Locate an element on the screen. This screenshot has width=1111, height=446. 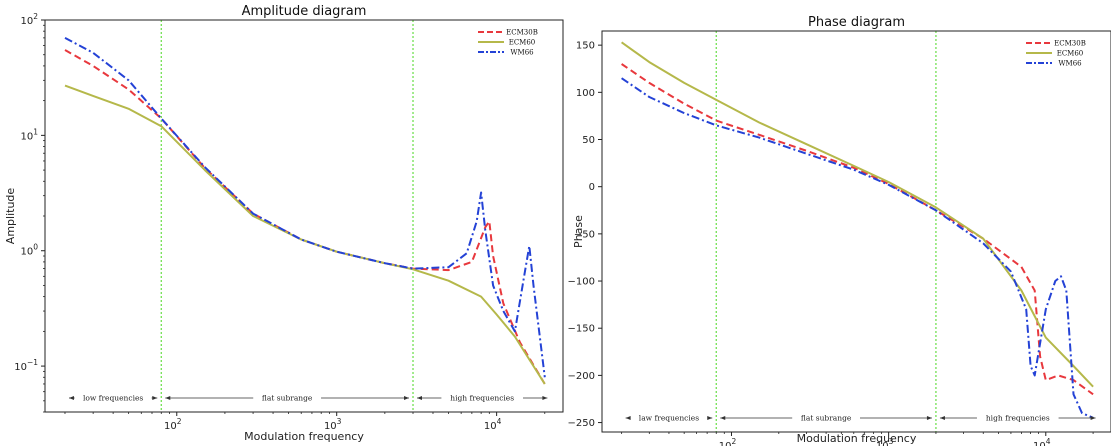
y-axis-title: Phase is located at coordinates (578, 231).